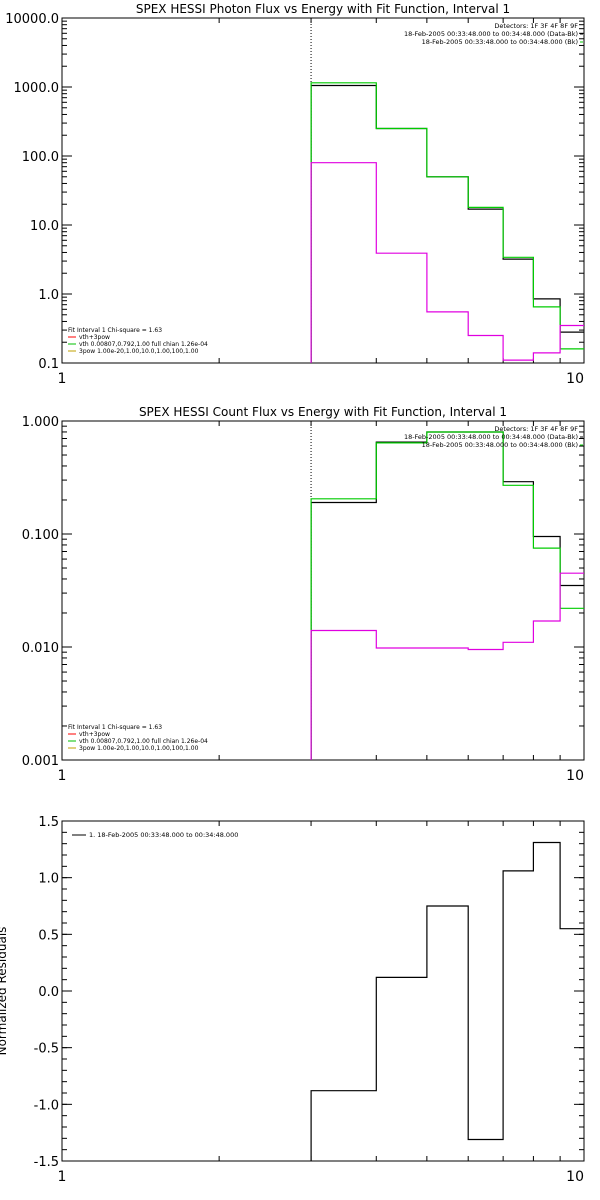  Describe the element at coordinates (46, 1105) in the screenshot. I see `y-tick-label: -1.0` at that location.